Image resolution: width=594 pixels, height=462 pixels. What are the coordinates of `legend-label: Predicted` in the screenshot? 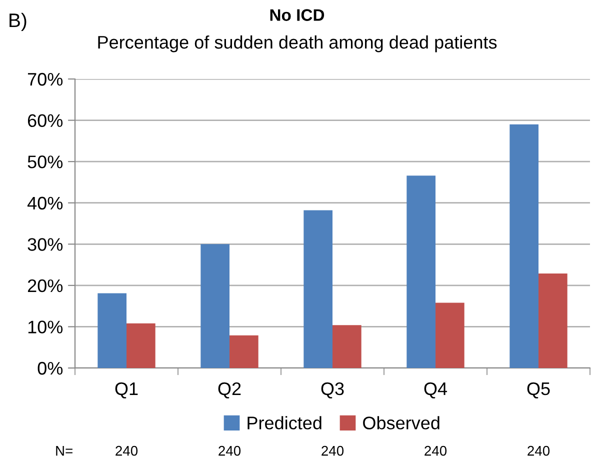 It's located at (285, 423).